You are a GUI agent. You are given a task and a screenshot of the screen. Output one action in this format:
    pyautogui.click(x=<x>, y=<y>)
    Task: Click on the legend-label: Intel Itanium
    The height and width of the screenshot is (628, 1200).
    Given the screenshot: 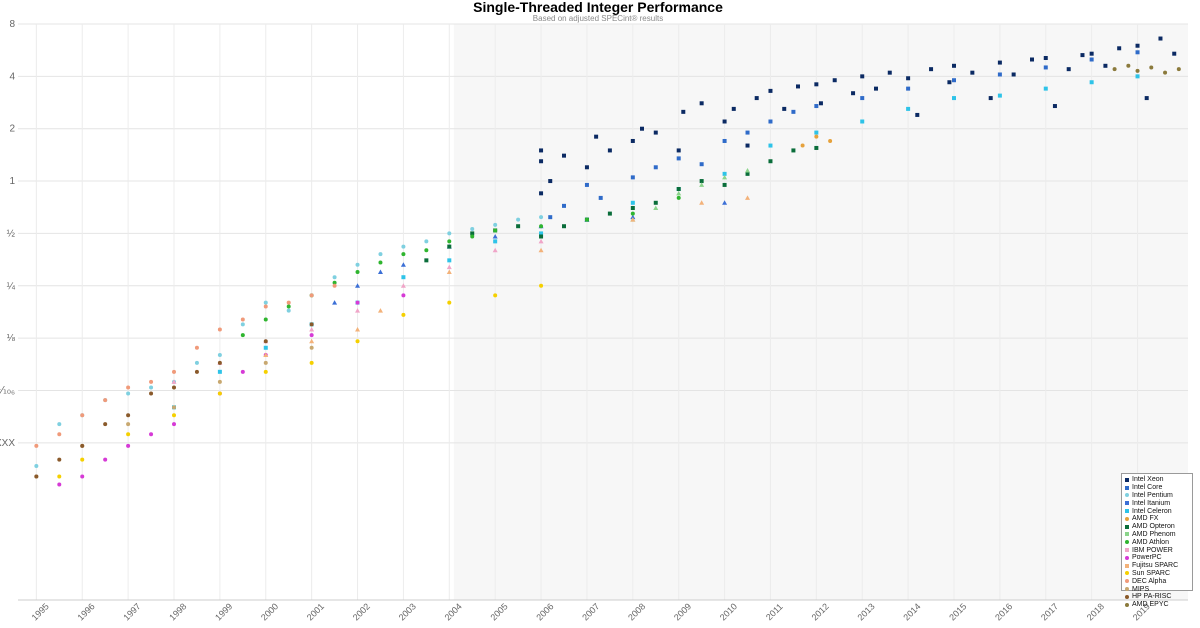 What is the action you would take?
    pyautogui.click(x=1151, y=503)
    